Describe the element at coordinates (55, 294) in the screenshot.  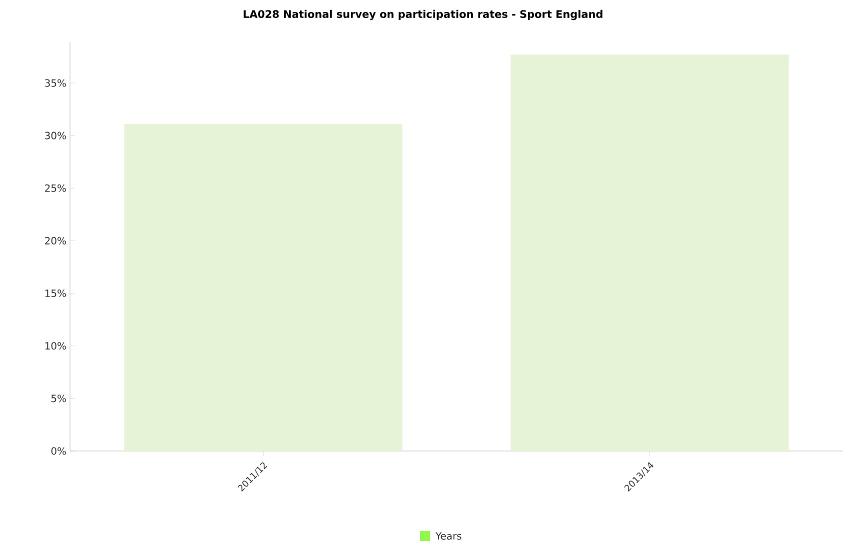
I see `y-tick-label: 15%` at that location.